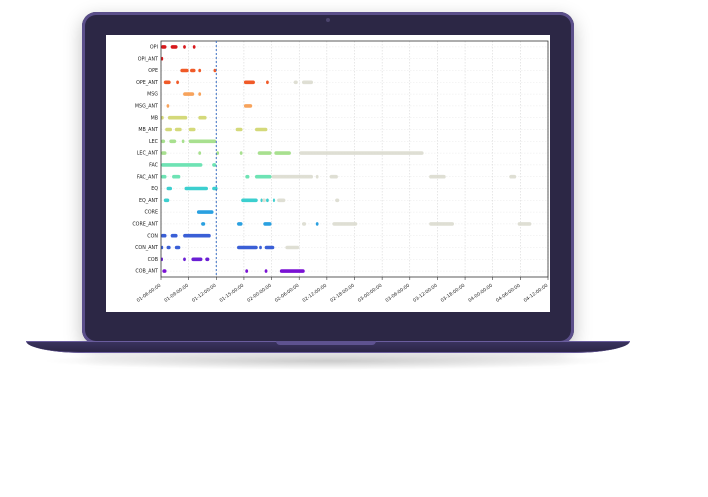 The image size is (708, 497). I want to click on x-tick-label: 02-18:00:00, so click(342, 293).